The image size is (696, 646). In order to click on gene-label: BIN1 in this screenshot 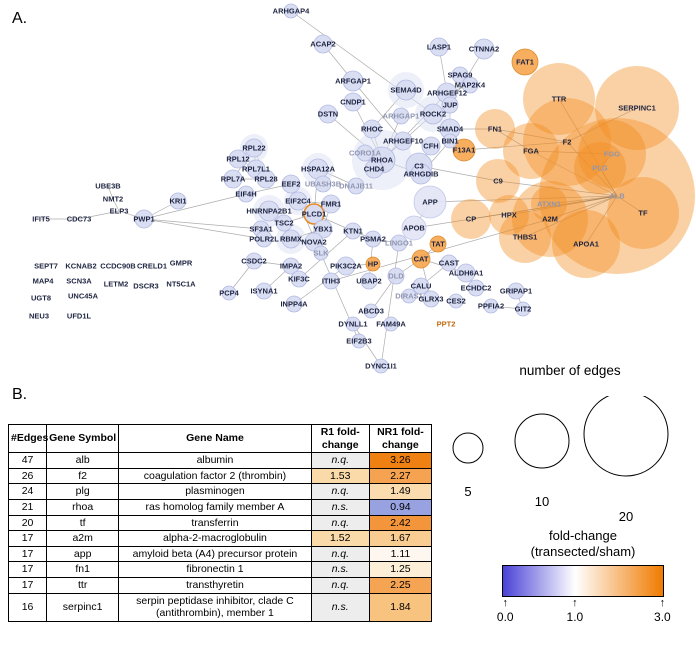, I will do `click(449, 141)`.